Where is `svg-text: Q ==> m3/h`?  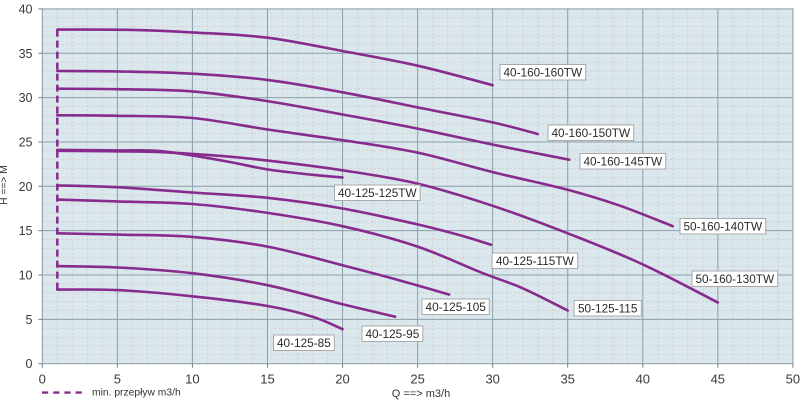
svg-text: Q ==> m3/h is located at coordinates (421, 394).